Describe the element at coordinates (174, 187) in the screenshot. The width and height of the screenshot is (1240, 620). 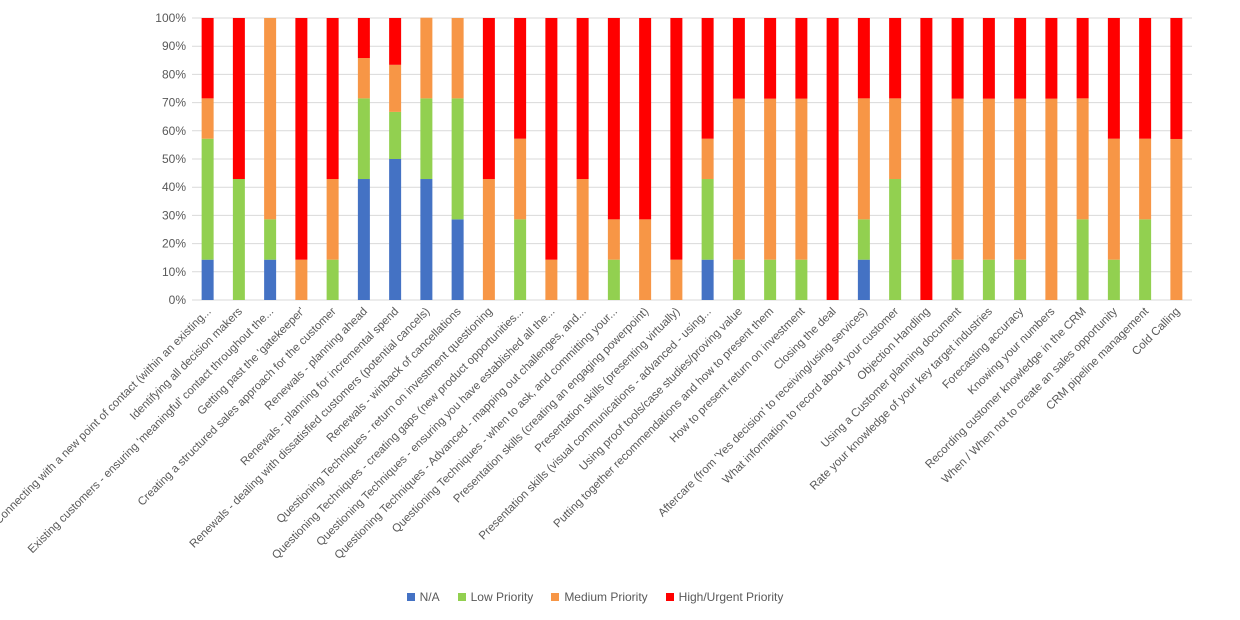
I see `y-tick-label: 40%` at that location.